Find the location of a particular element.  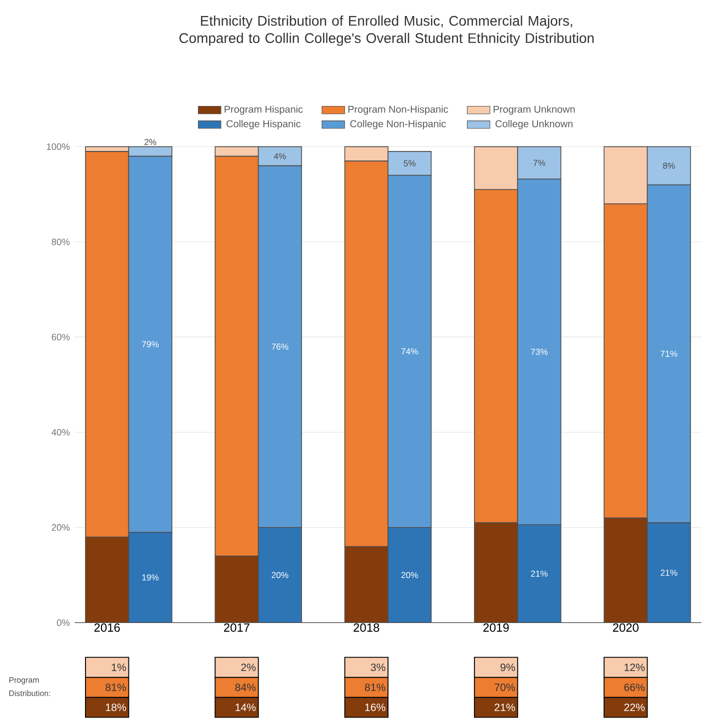

data-label: 71% is located at coordinates (669, 353).